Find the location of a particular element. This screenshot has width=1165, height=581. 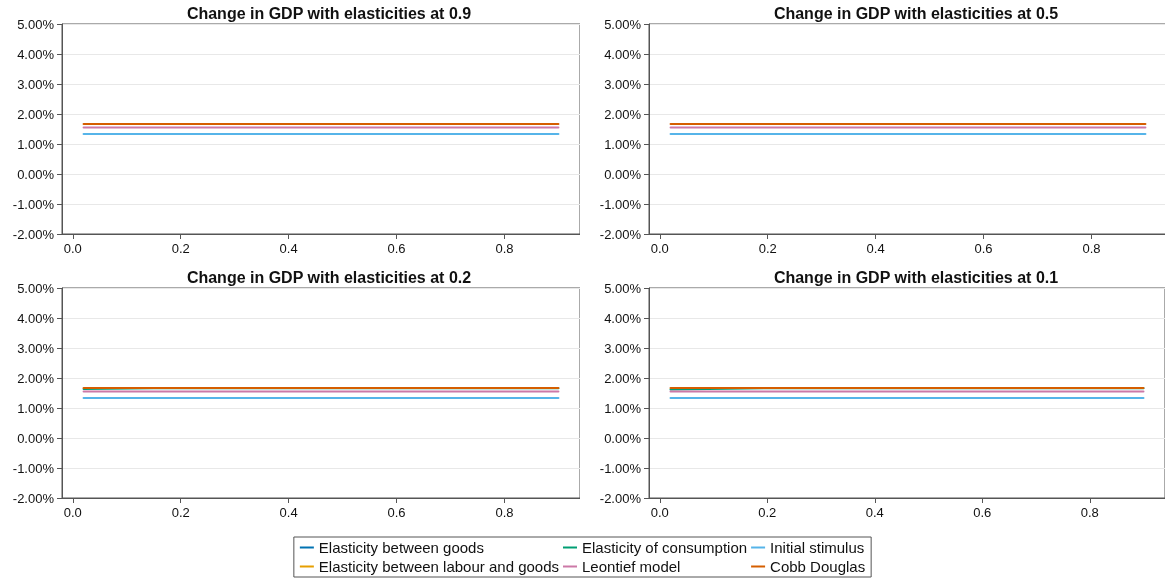

legend-label: Leontief model is located at coordinates (631, 566).